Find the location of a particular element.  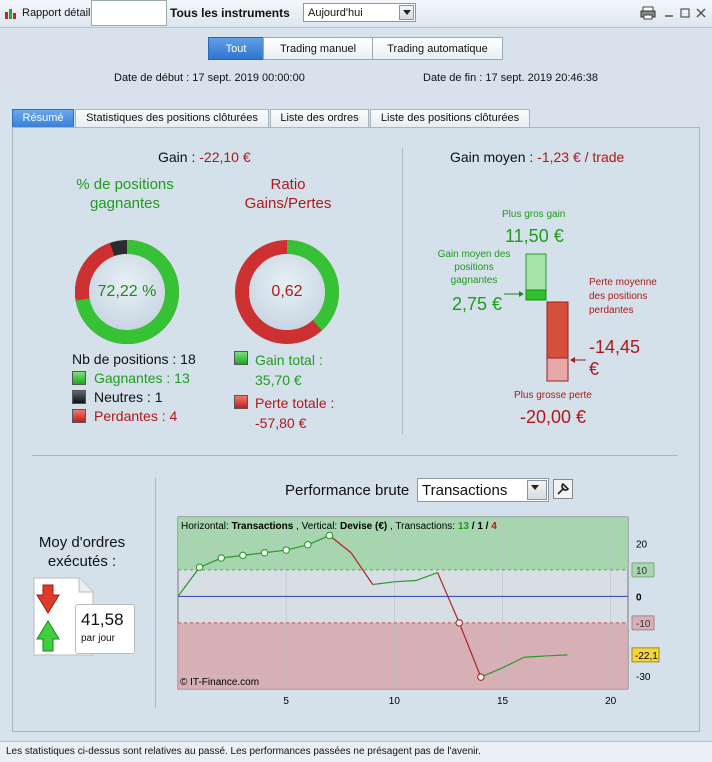

y-tick-label: -30 is located at coordinates (643, 677).